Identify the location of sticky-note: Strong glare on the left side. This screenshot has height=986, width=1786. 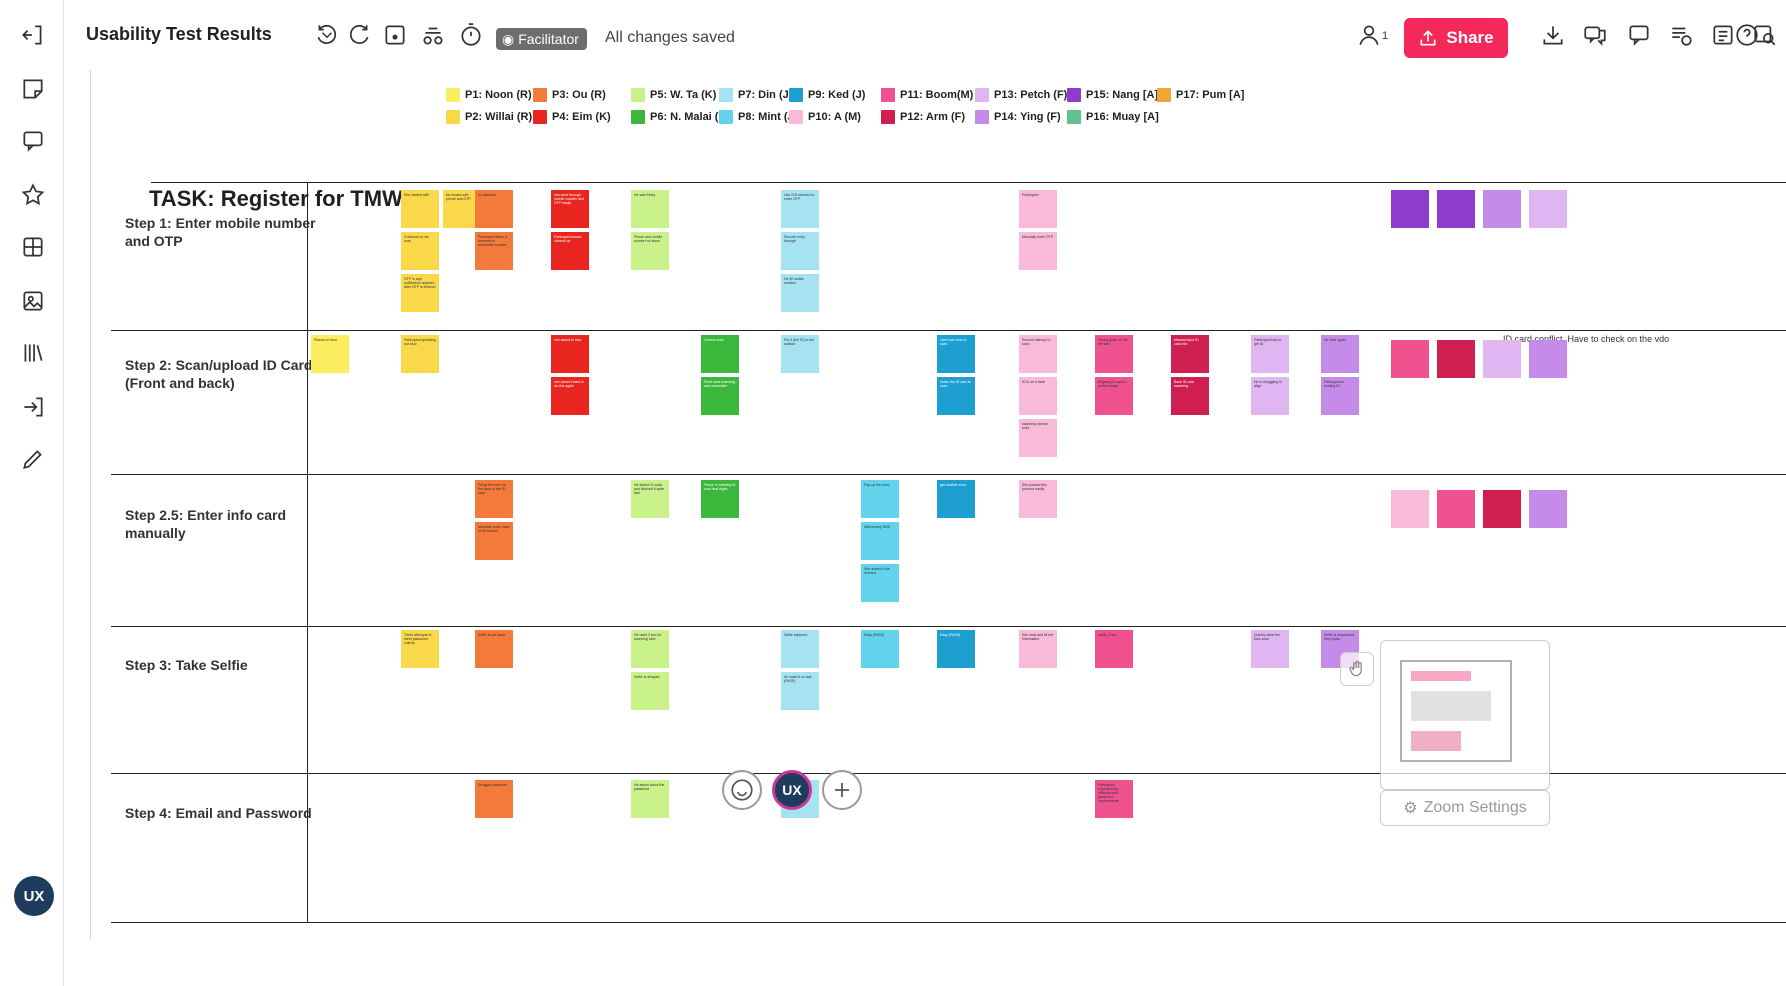
(1114, 354).